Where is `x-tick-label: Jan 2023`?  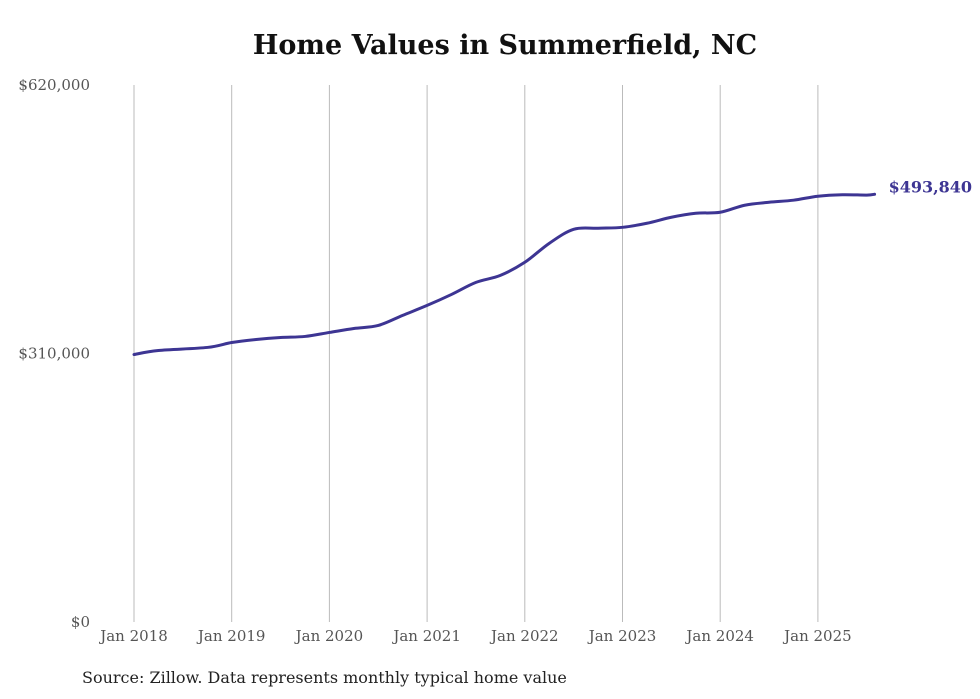
x-tick-label: Jan 2023 is located at coordinates (622, 636).